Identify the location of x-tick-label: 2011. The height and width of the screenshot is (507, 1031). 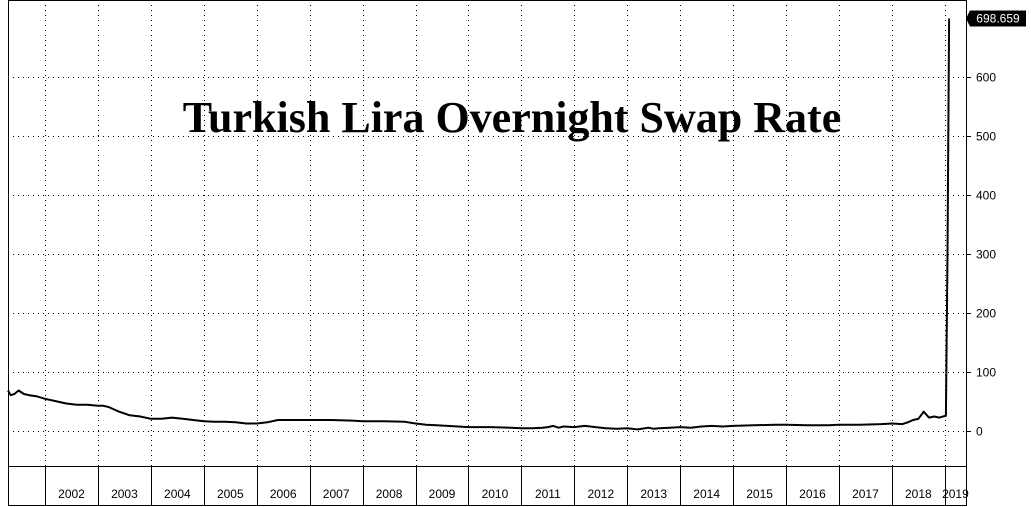
(548, 494).